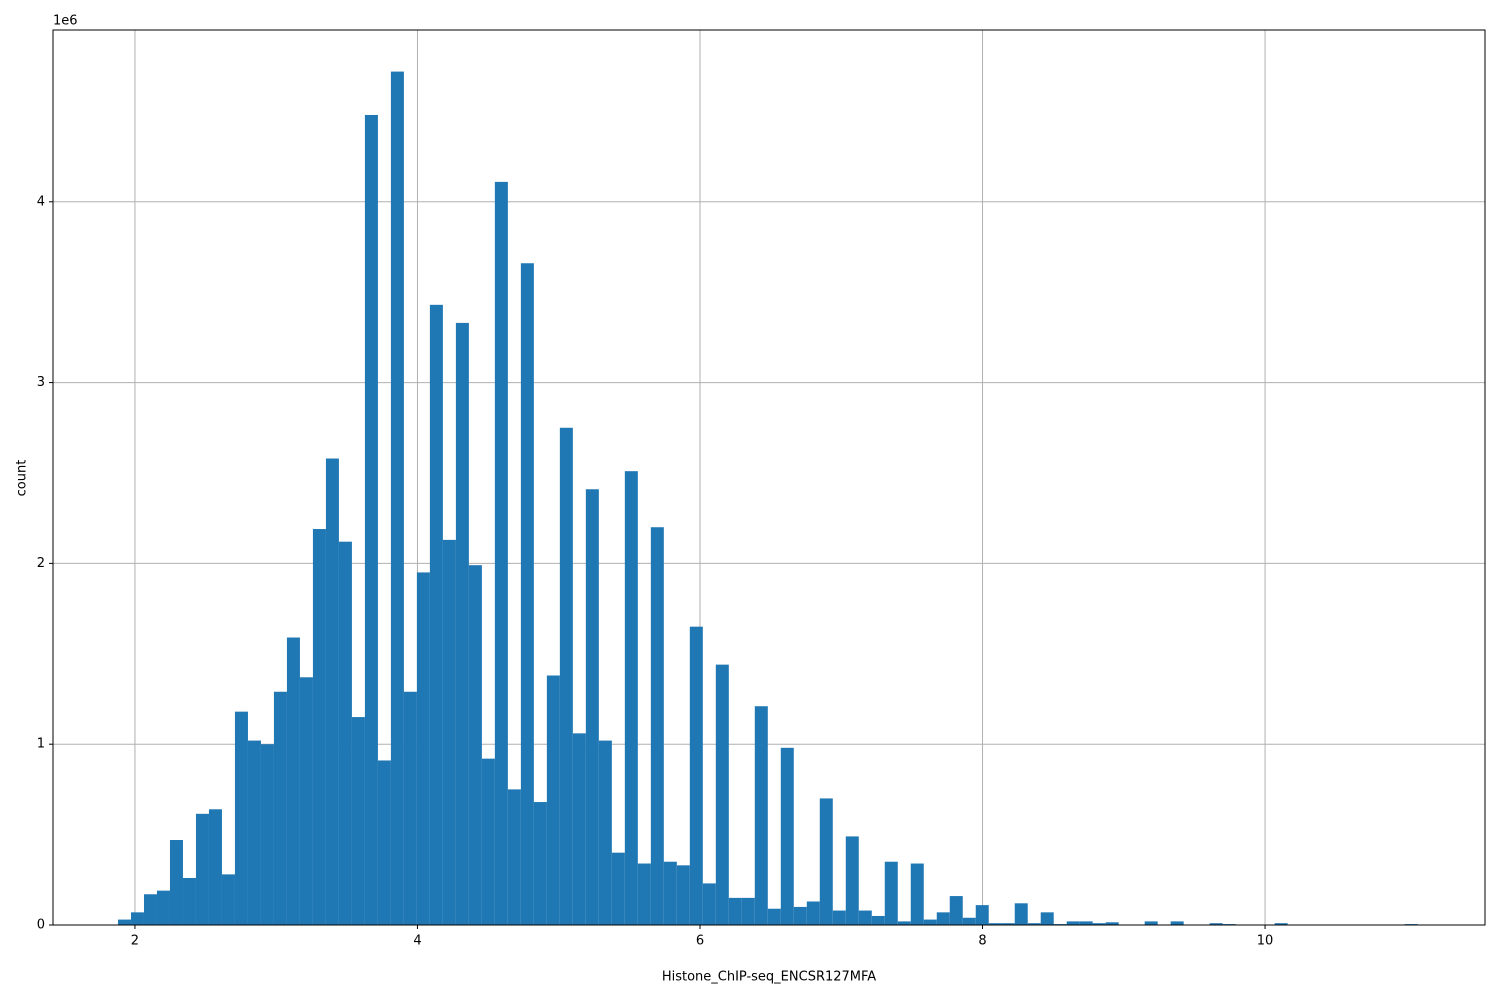 This screenshot has width=1500, height=1004. Describe the element at coordinates (41, 382) in the screenshot. I see `y-tick-label: 3` at that location.